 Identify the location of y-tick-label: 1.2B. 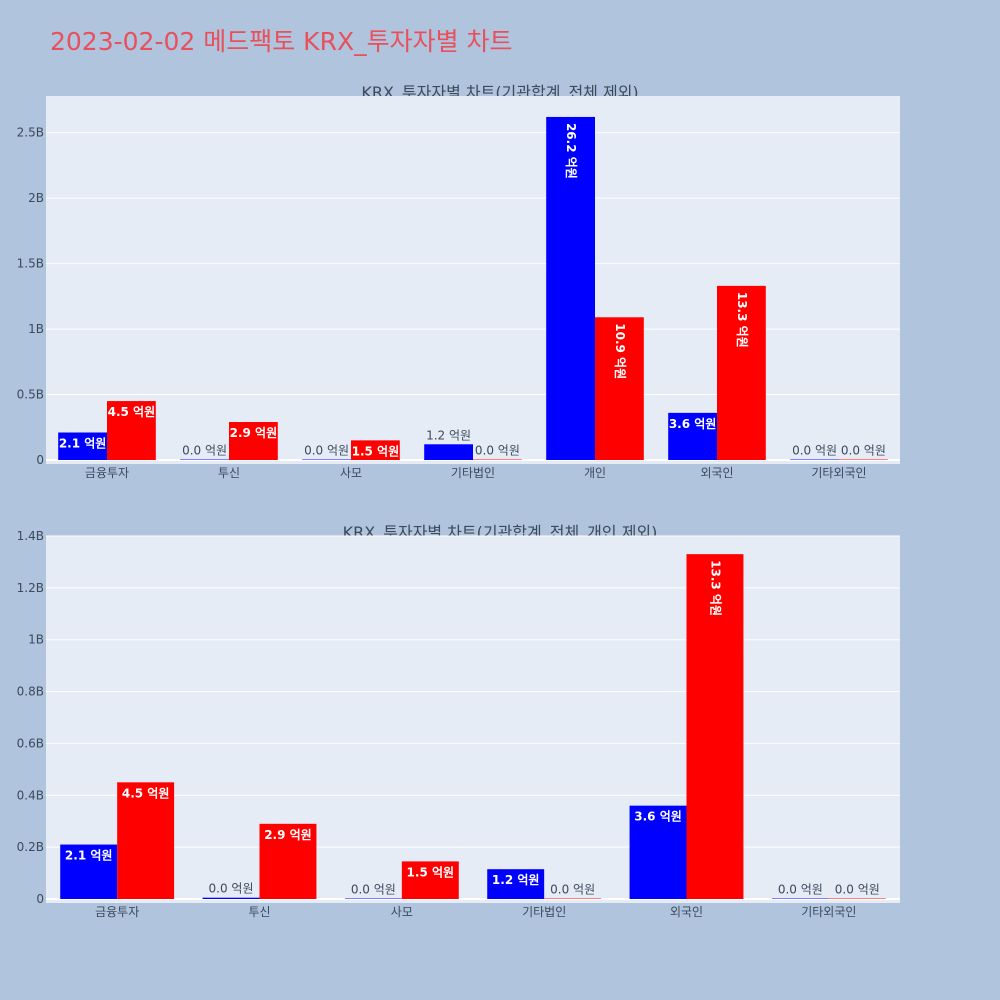
(30, 588).